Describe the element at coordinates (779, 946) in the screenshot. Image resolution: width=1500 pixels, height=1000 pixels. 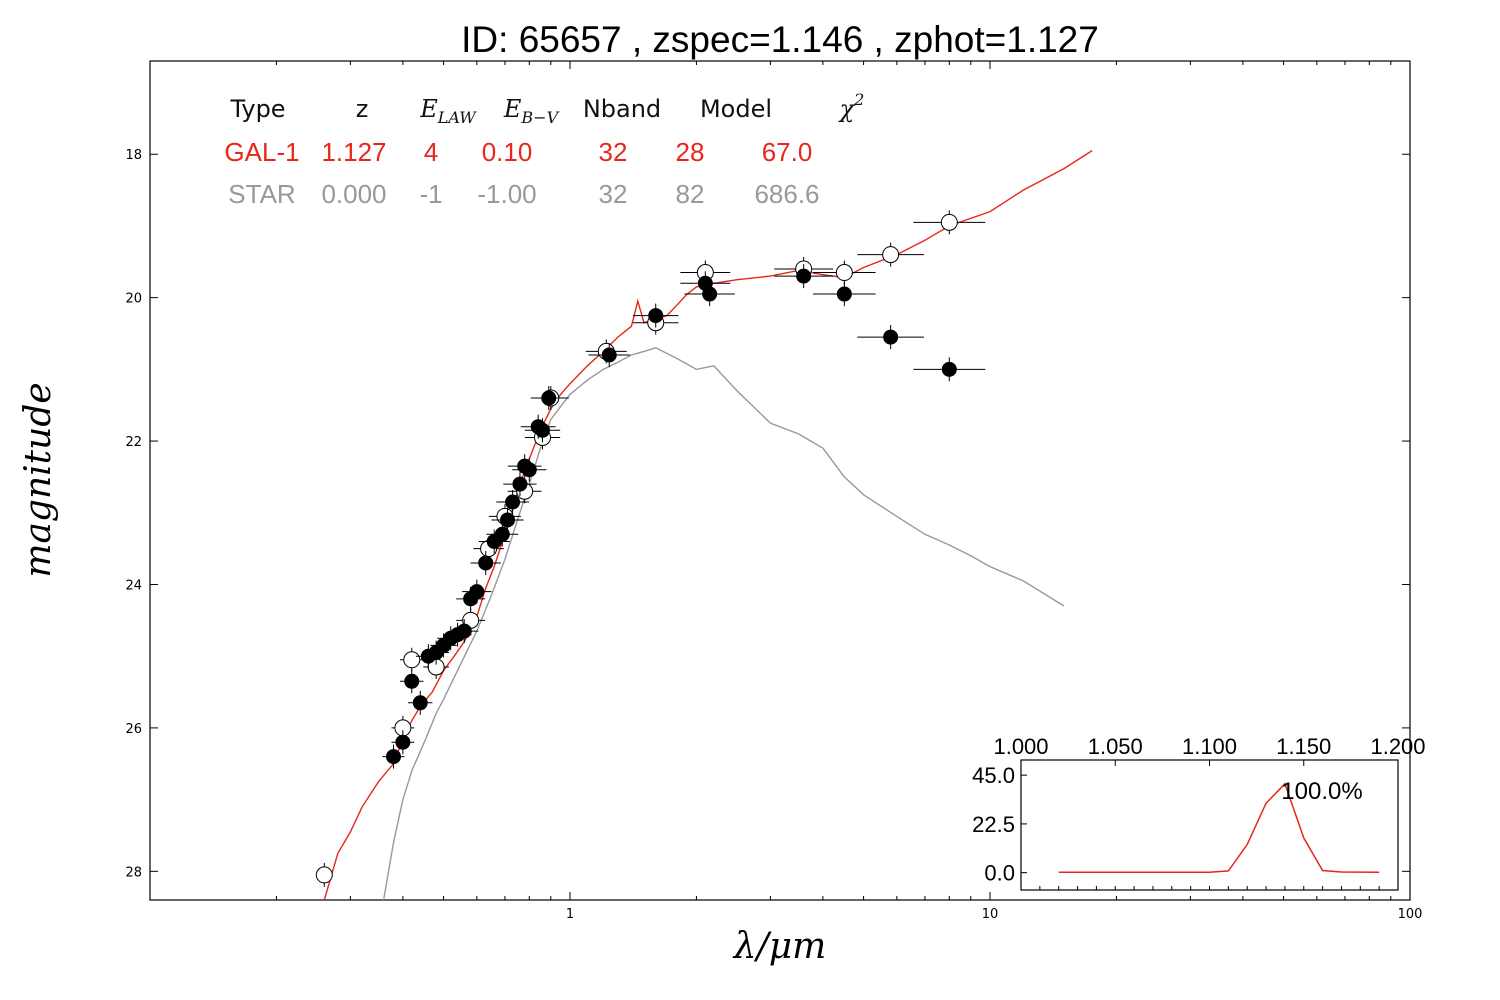
I see `x-axis-label: λ/μm` at that location.